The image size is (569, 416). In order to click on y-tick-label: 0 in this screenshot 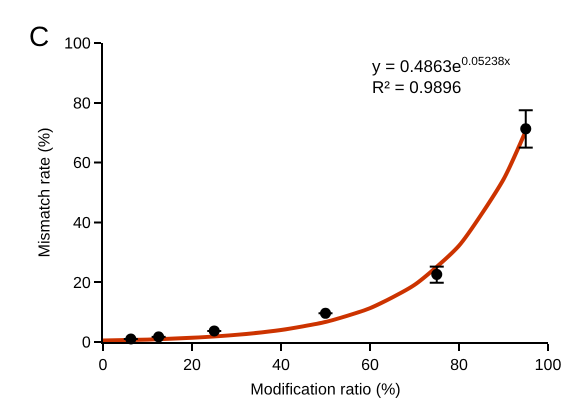, I will do `click(86, 343)`.